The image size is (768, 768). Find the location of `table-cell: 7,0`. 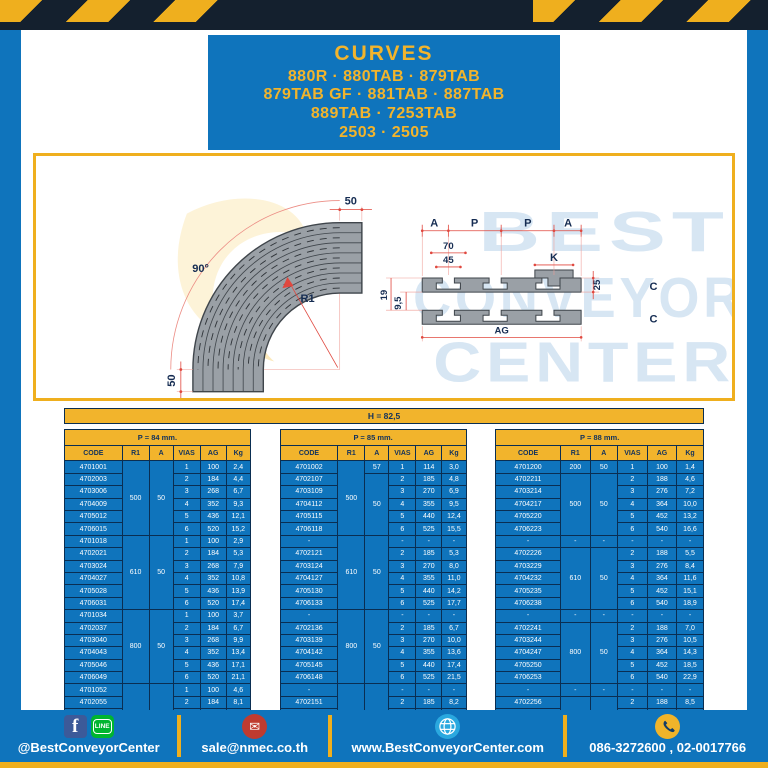

table-cell: 7,0 is located at coordinates (690, 628).